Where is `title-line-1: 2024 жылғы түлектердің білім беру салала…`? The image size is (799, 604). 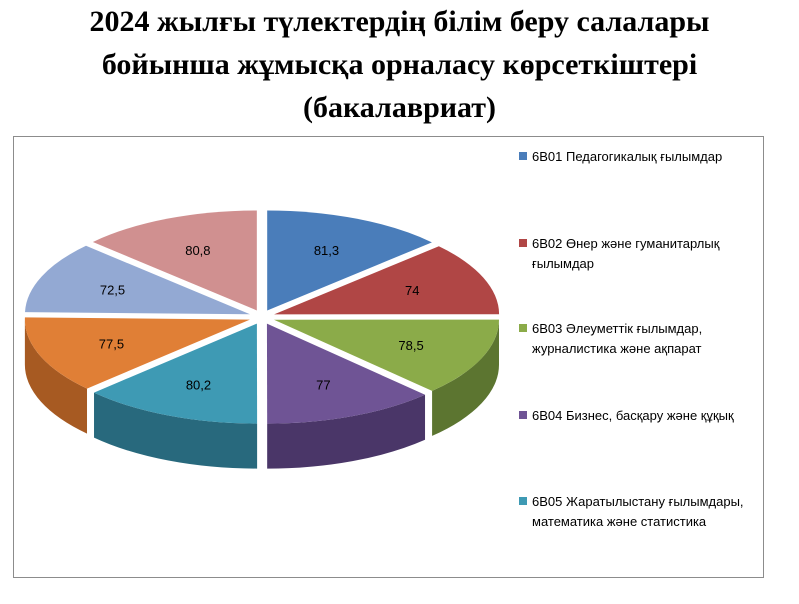 title-line-1: 2024 жылғы түлектердің білім беру салала… is located at coordinates (399, 21).